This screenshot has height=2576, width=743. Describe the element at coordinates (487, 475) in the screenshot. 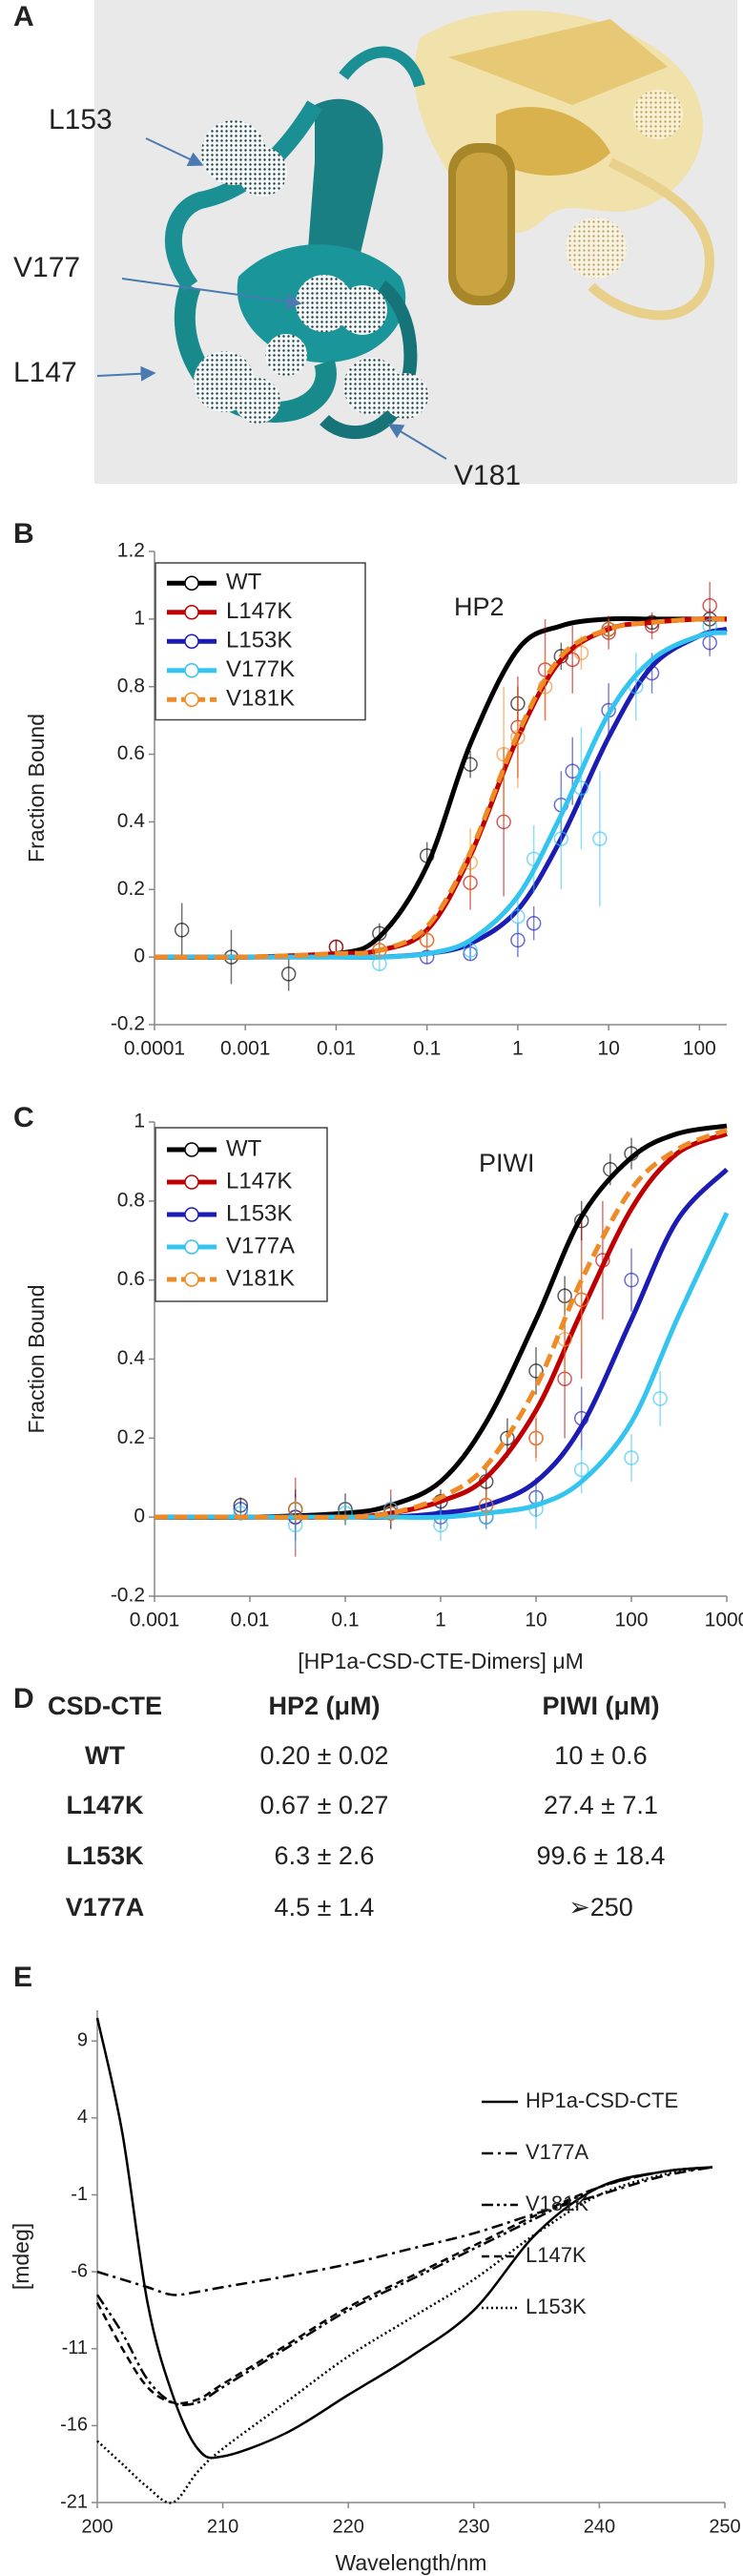

I see `residue-label: V181` at that location.